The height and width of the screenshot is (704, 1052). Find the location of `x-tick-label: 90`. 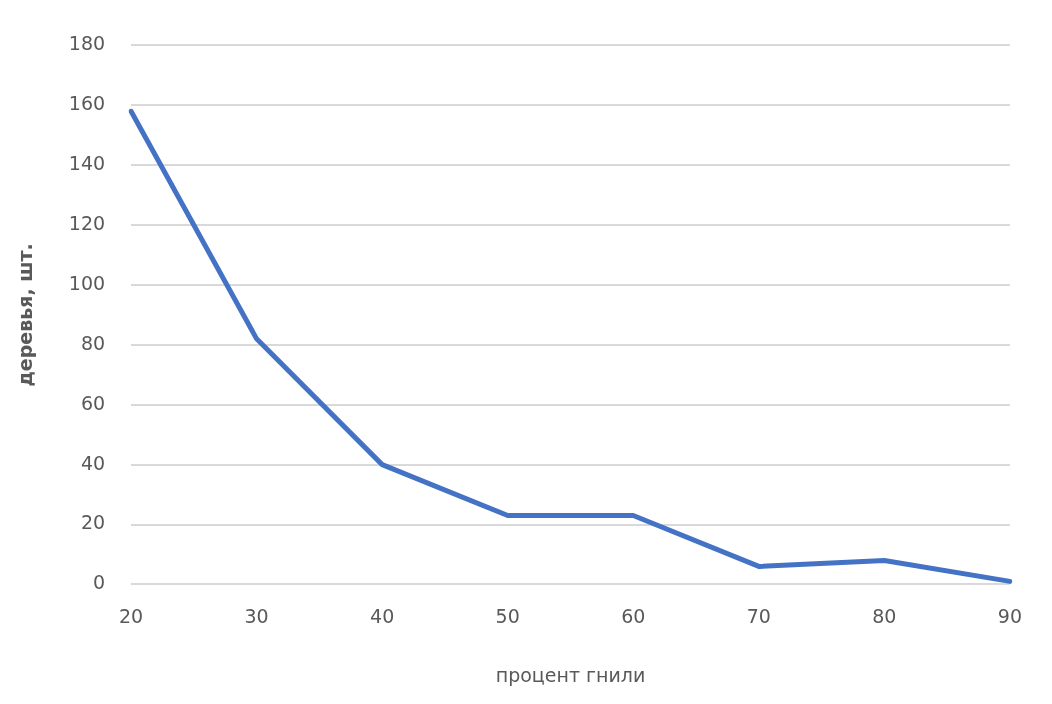

x-tick-label: 90 is located at coordinates (1010, 615).